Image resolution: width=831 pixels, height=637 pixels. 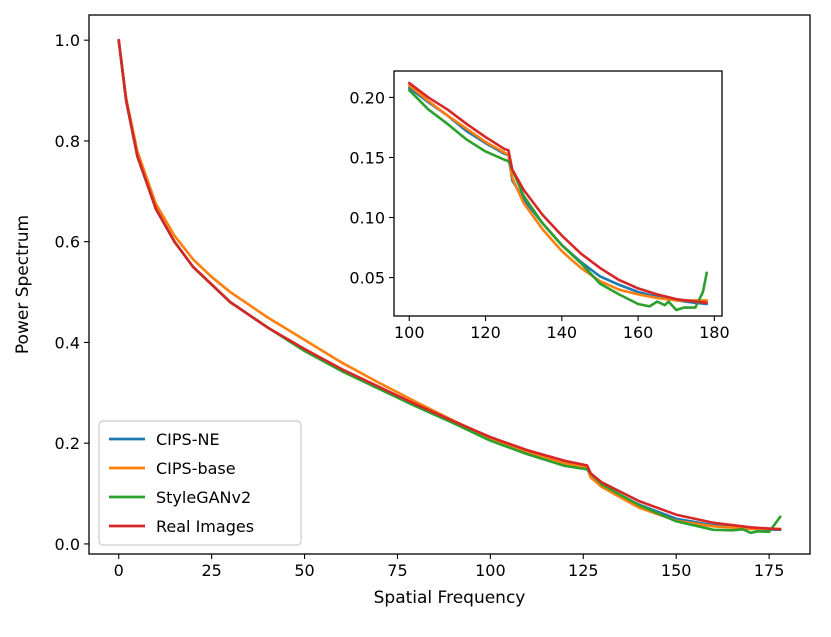 What do you see at coordinates (67, 242) in the screenshot?
I see `main-y-tick-label: 0.6` at bounding box center [67, 242].